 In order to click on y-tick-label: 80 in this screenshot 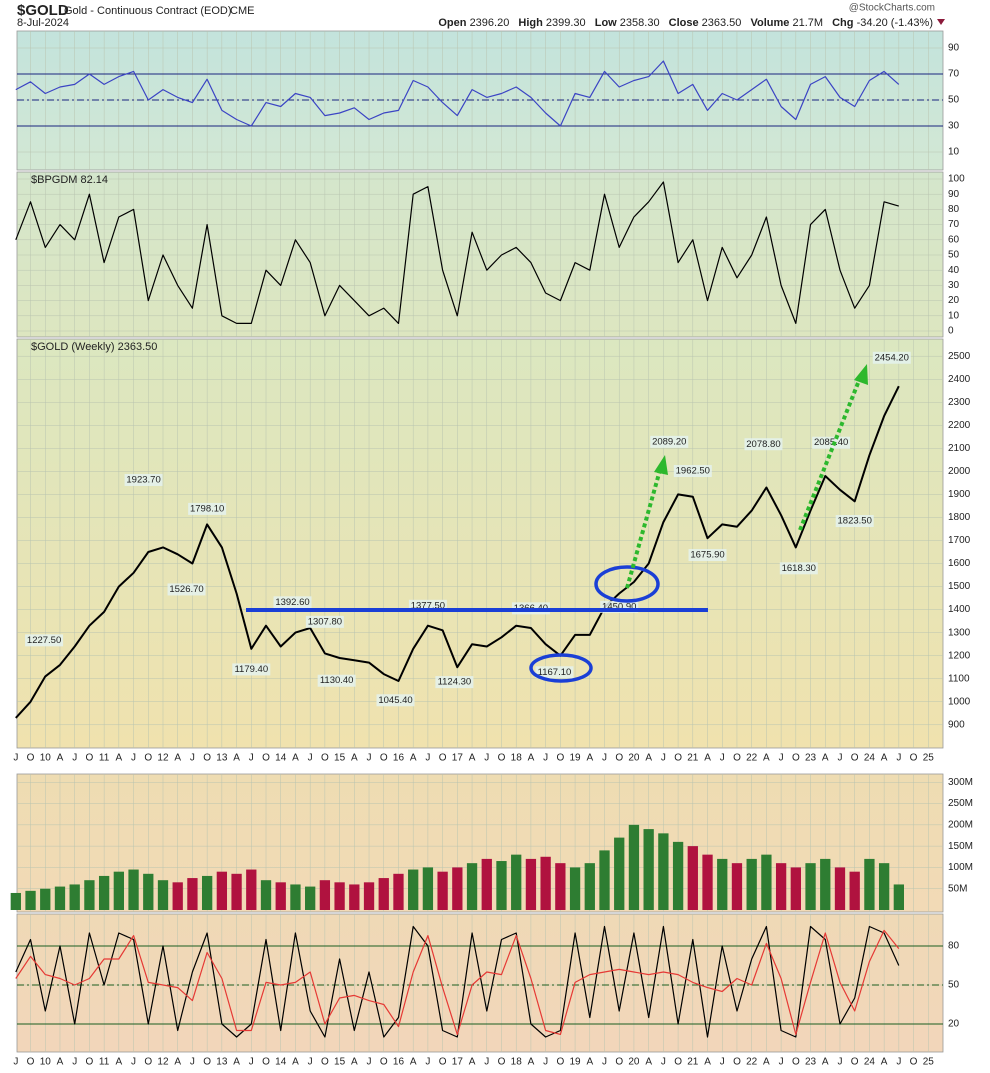, I will do `click(954, 209)`.